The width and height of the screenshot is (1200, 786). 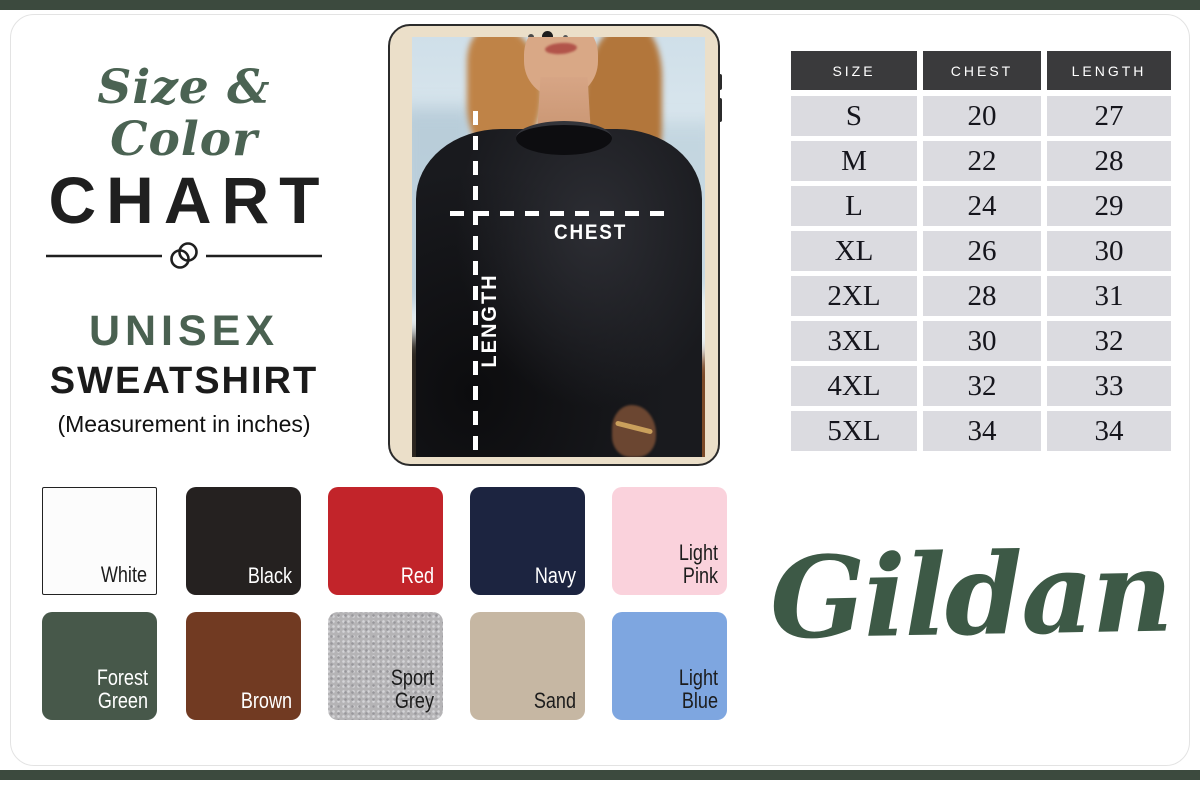 What do you see at coordinates (560, 213) in the screenshot?
I see `chest-dashed-line` at bounding box center [560, 213].